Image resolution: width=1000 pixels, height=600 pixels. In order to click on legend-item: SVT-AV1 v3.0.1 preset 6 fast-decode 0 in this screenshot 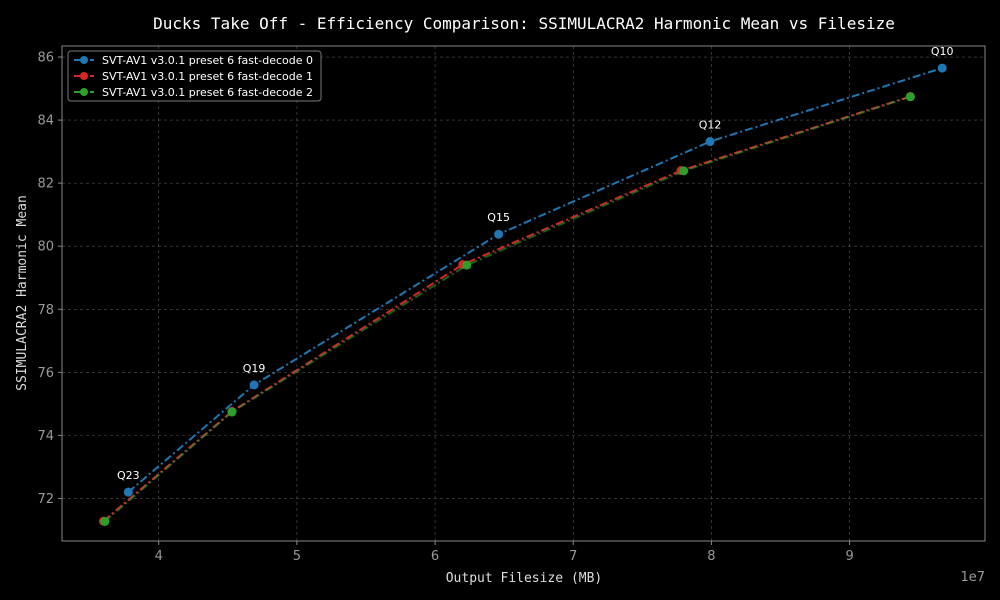, I will do `click(193, 60)`.